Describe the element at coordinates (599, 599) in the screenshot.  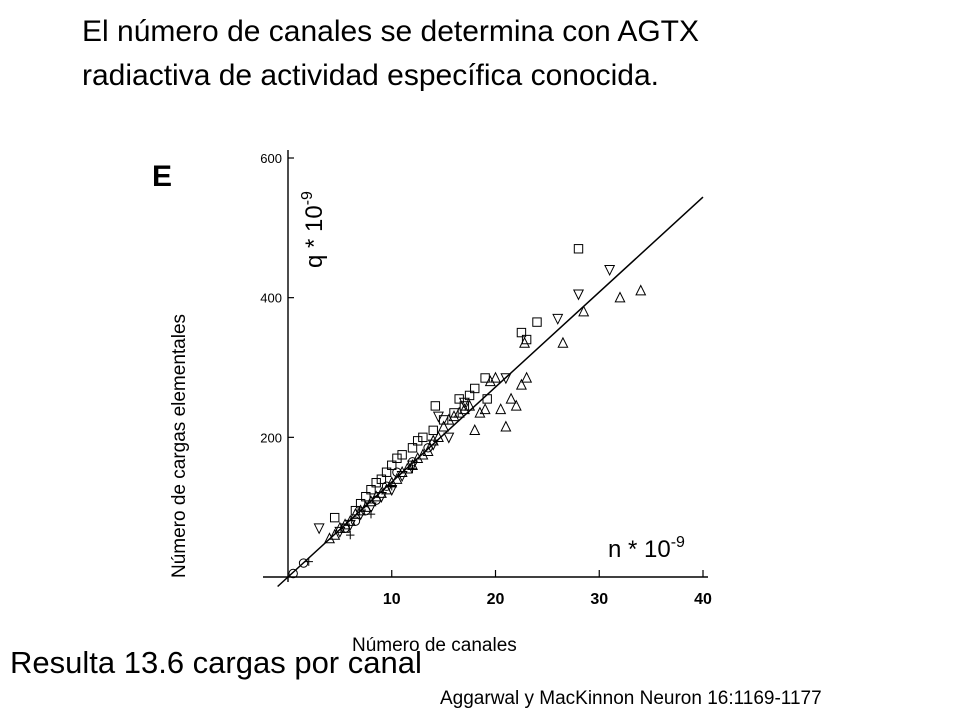
I see `x-tick-label: 30` at that location.